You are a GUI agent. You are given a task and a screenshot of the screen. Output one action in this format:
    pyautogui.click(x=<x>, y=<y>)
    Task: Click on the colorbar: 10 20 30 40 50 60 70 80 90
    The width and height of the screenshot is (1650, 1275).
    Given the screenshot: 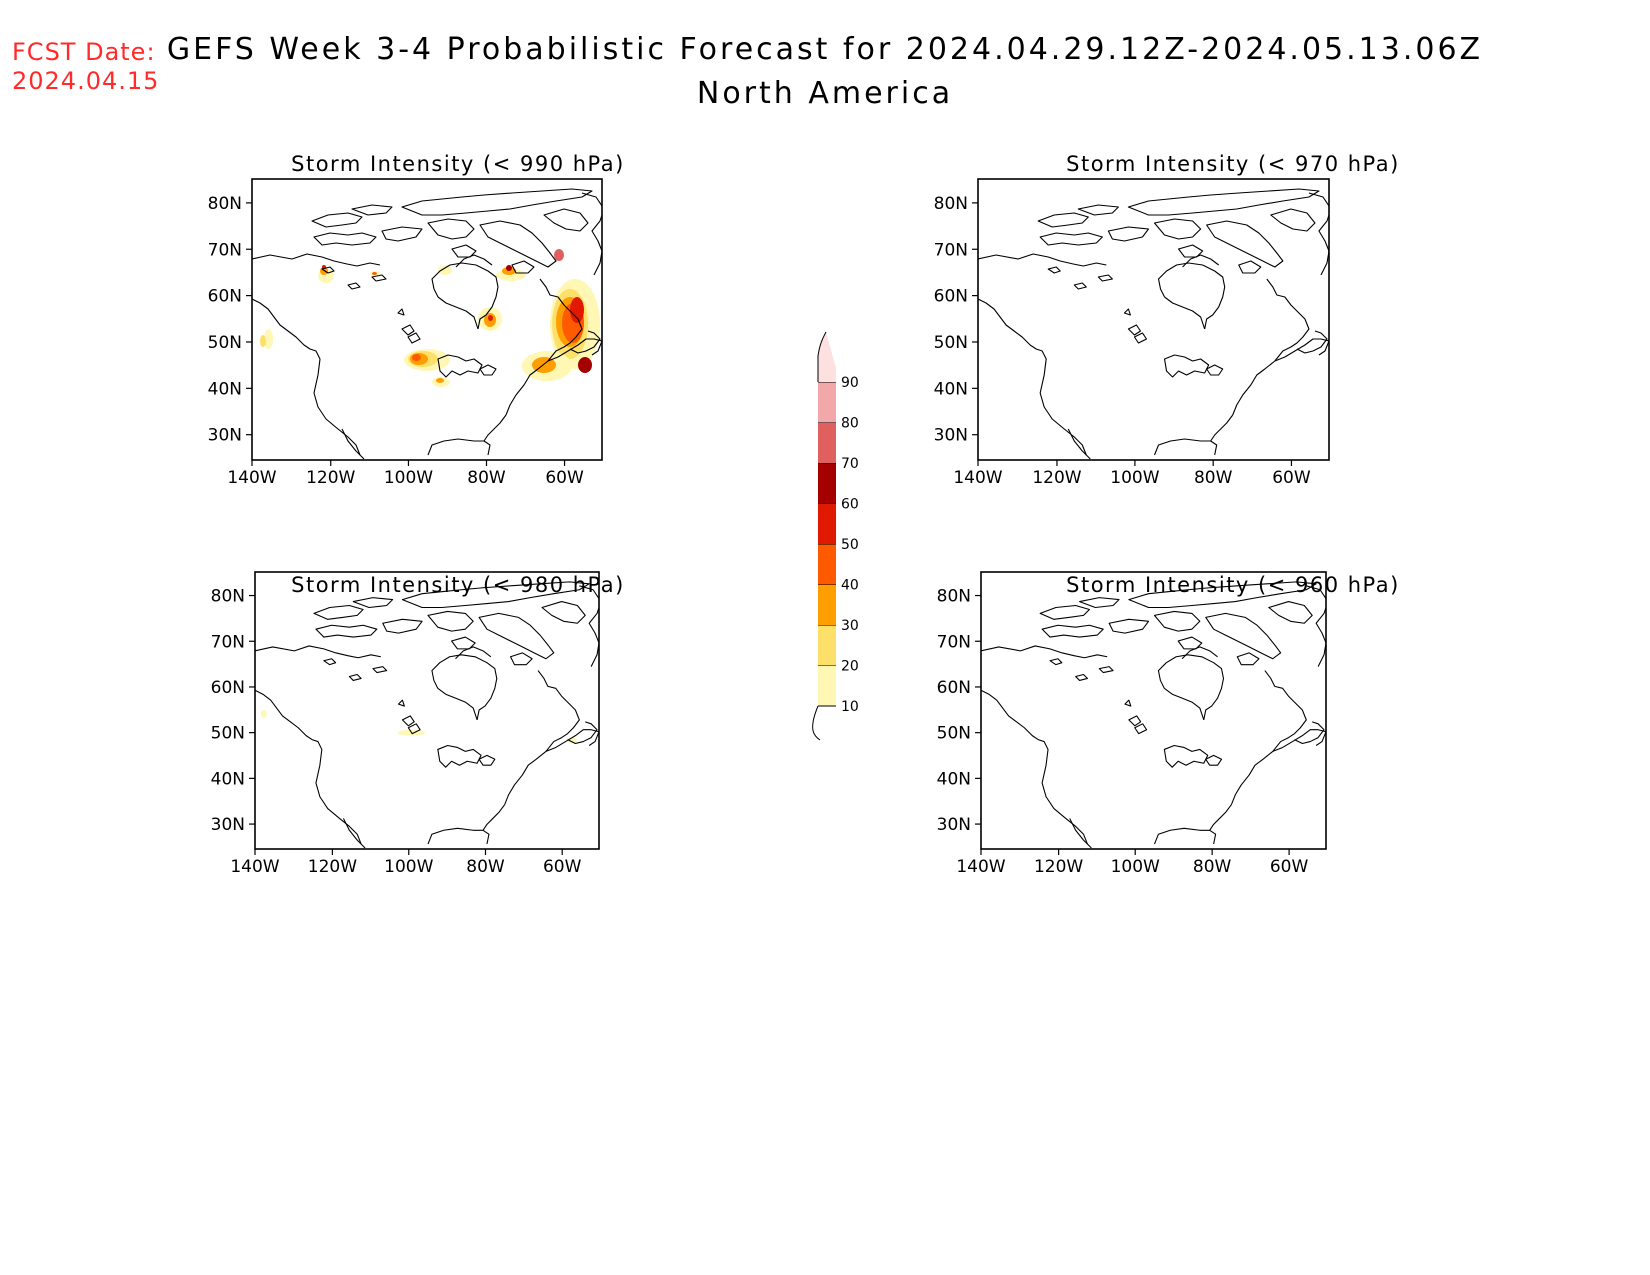 What is the action you would take?
    pyautogui.click(x=835, y=536)
    